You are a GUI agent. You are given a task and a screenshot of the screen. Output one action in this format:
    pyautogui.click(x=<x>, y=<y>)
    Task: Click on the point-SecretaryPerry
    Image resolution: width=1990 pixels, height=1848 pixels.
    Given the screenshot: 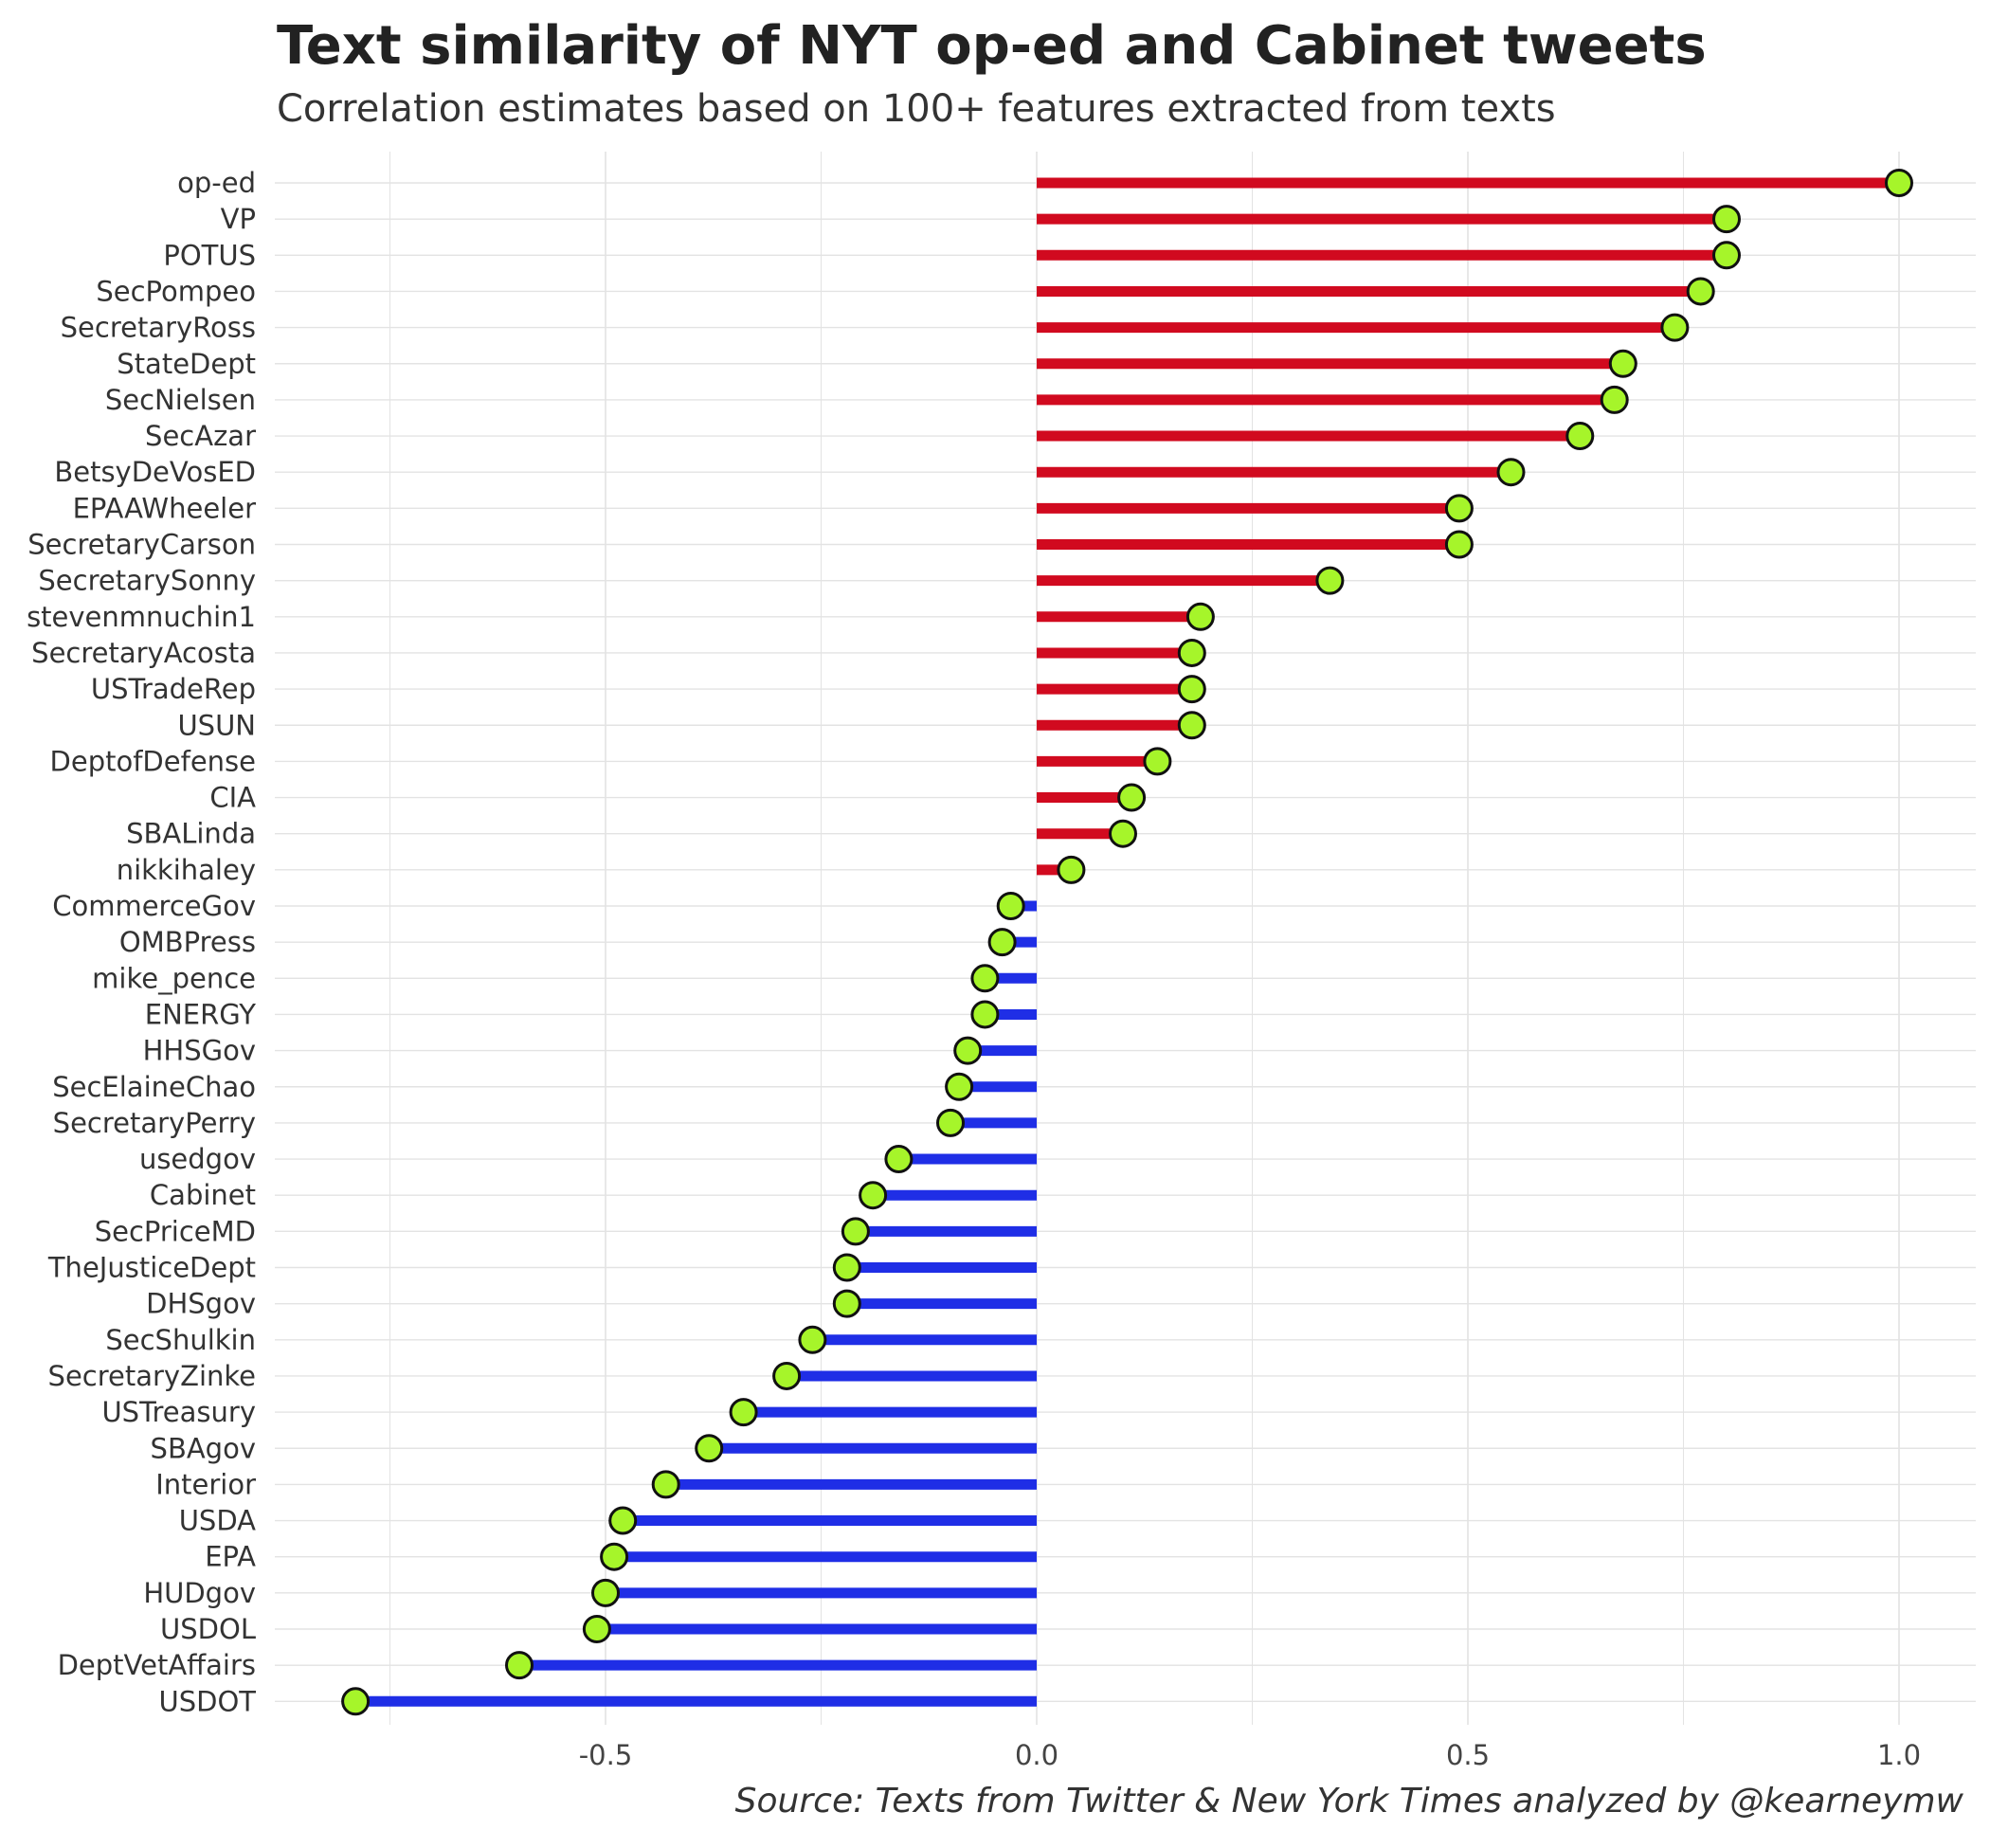 What is the action you would take?
    pyautogui.click(x=950, y=1123)
    